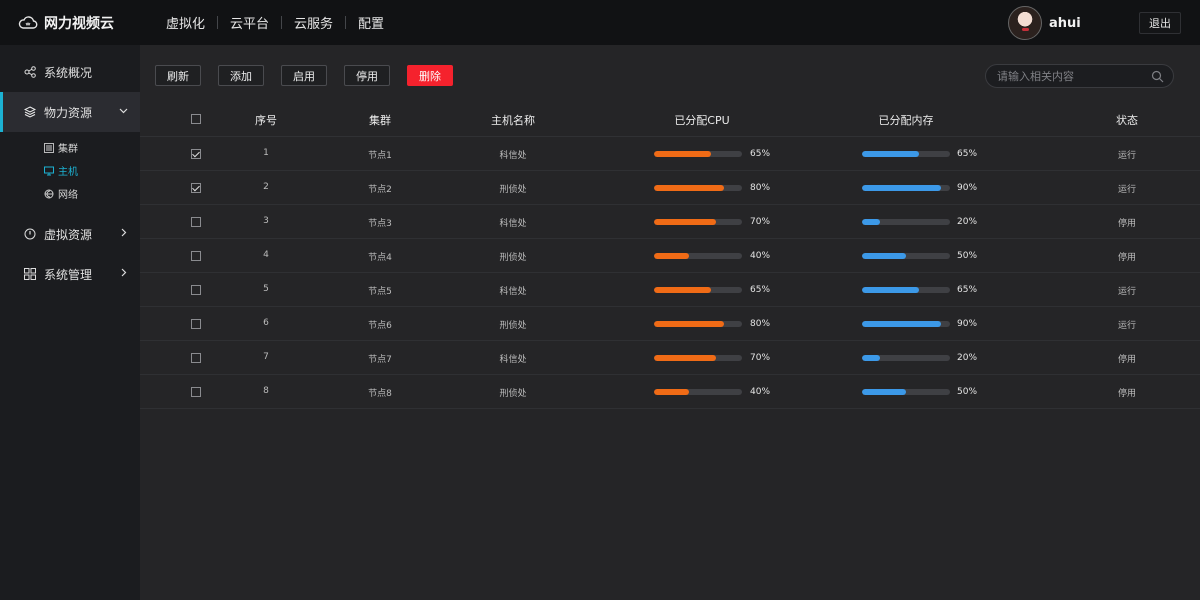 This screenshot has height=600, width=1200. What do you see at coordinates (670, 392) in the screenshot?
I see `table-row: 8 节点8 刑侦处 40% 50% 停用` at bounding box center [670, 392].